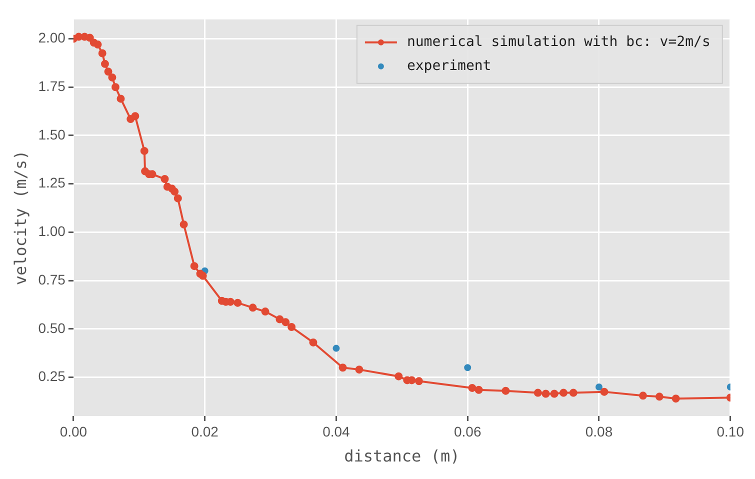 This screenshot has width=755, height=479. What do you see at coordinates (52, 38) in the screenshot?
I see `y-tick-label: 2.00` at bounding box center [52, 38].